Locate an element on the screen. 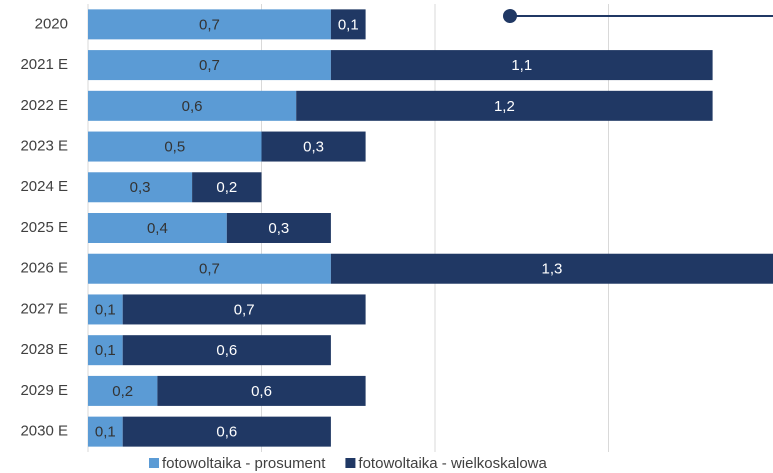  y-tick-label: 2022 E is located at coordinates (44, 105).